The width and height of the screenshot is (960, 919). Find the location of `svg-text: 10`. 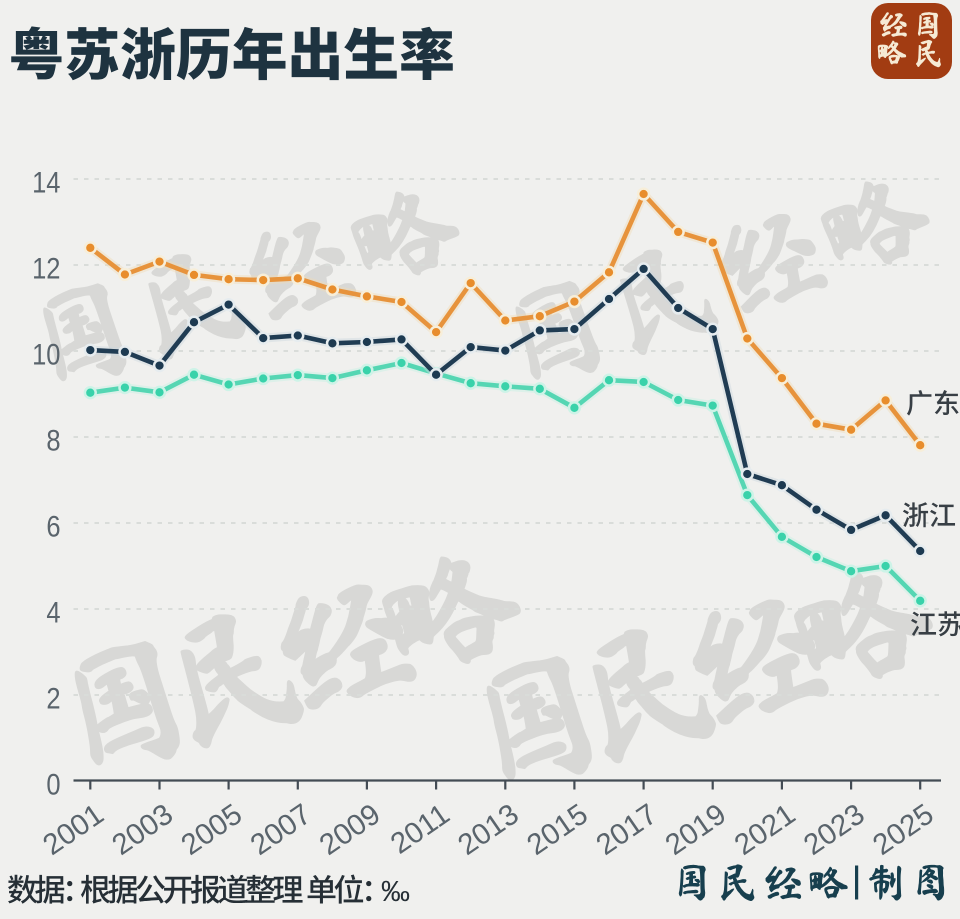

svg-text: 10 is located at coordinates (46, 354).